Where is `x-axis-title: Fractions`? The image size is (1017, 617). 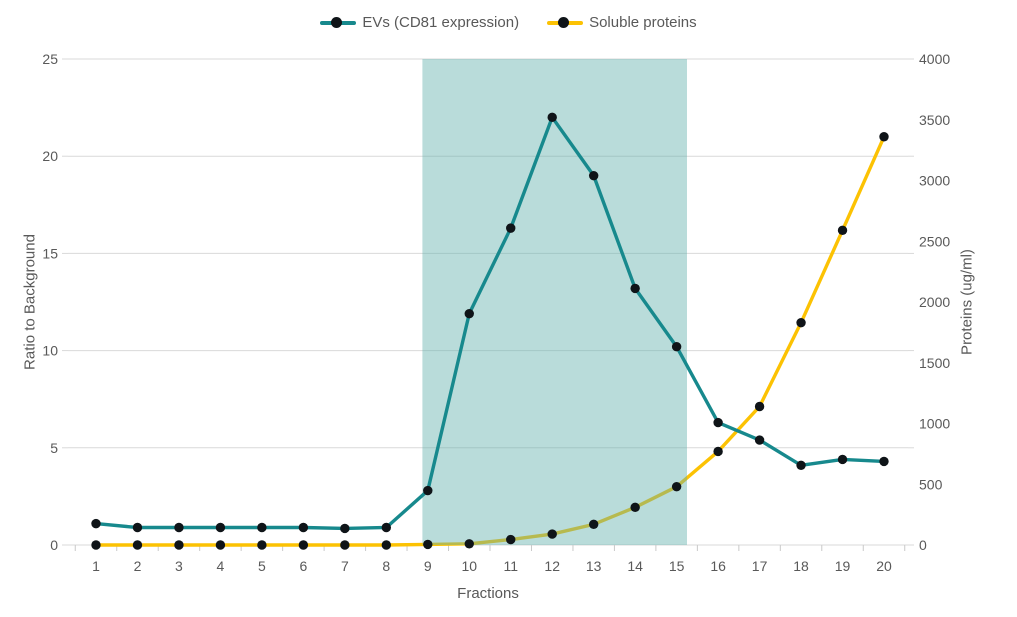 x-axis-title: Fractions is located at coordinates (488, 593).